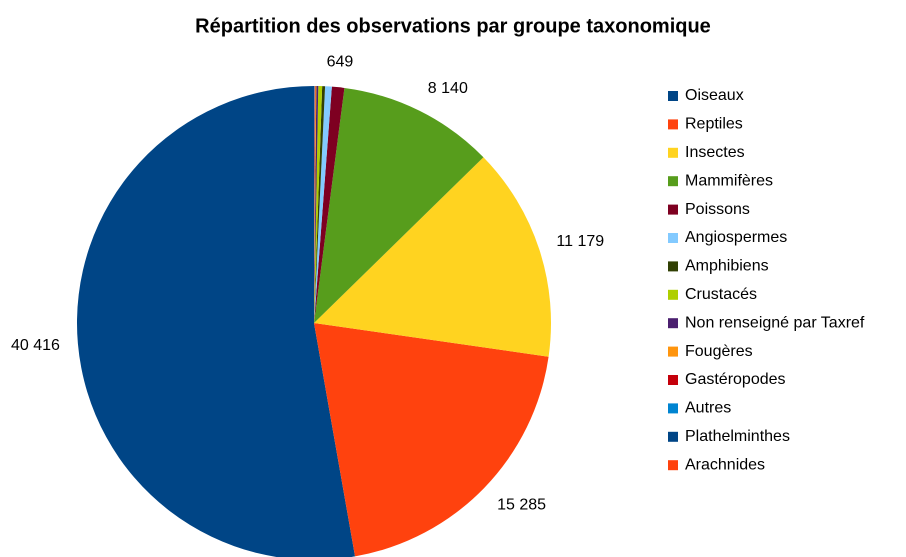  I want to click on legend-label: Reptiles, so click(714, 124).